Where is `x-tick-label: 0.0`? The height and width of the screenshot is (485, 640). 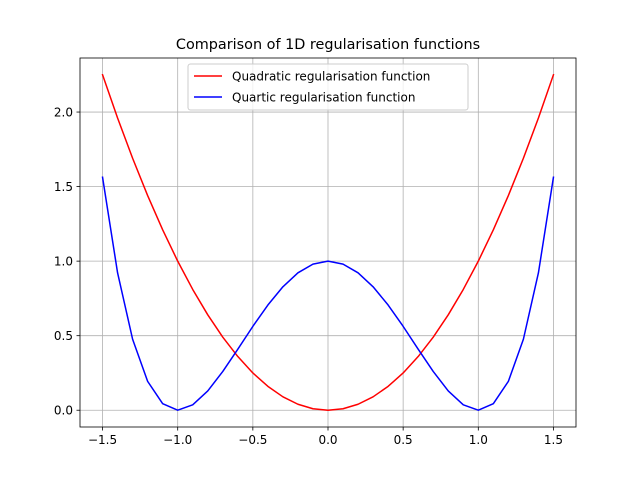
x-tick-label: 0.0 is located at coordinates (327, 440).